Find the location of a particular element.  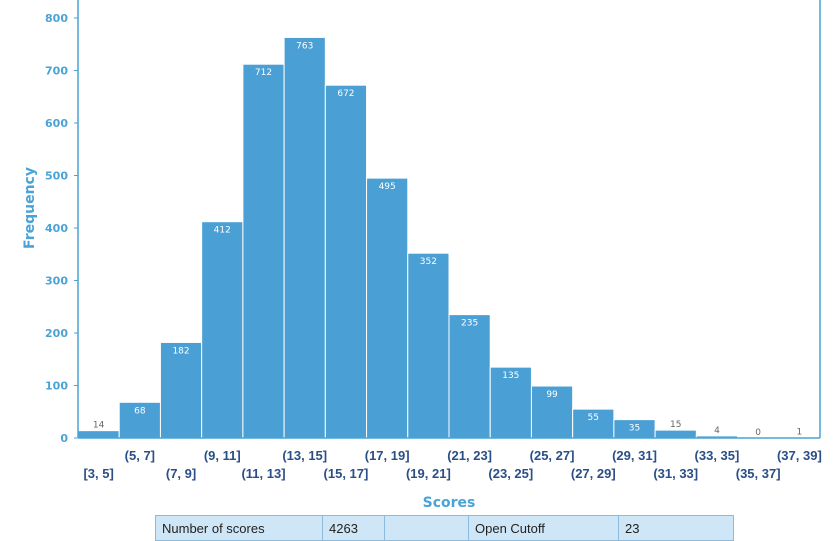

y-tick-label: 300 is located at coordinates (56, 281).